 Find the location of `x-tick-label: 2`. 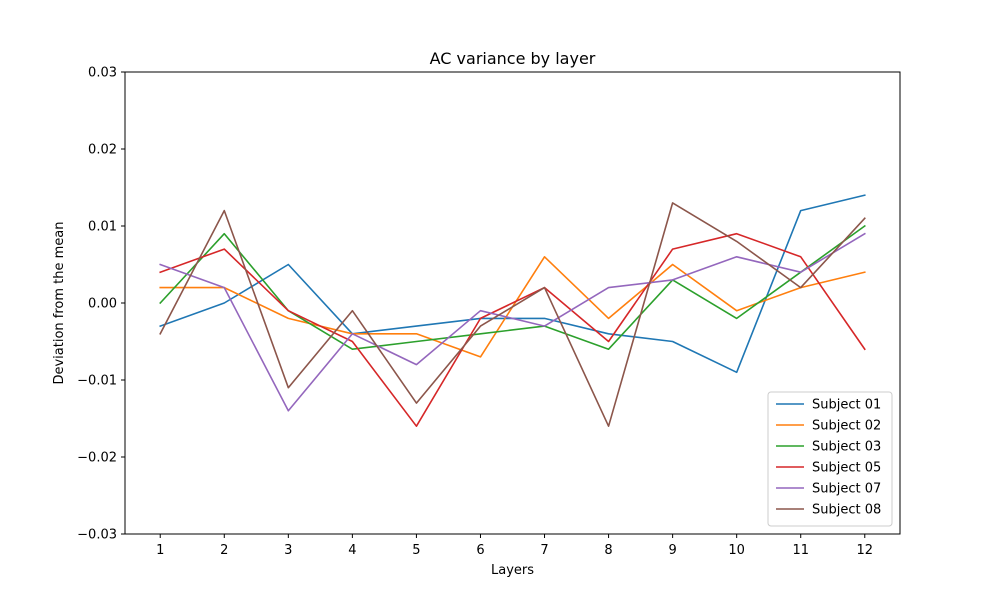

x-tick-label: 2 is located at coordinates (224, 550).